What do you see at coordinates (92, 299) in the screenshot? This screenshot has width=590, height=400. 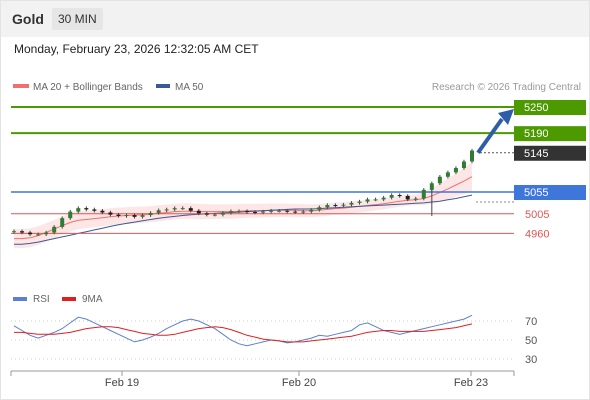 I see `legend-9ma-label: 9MA` at bounding box center [92, 299].